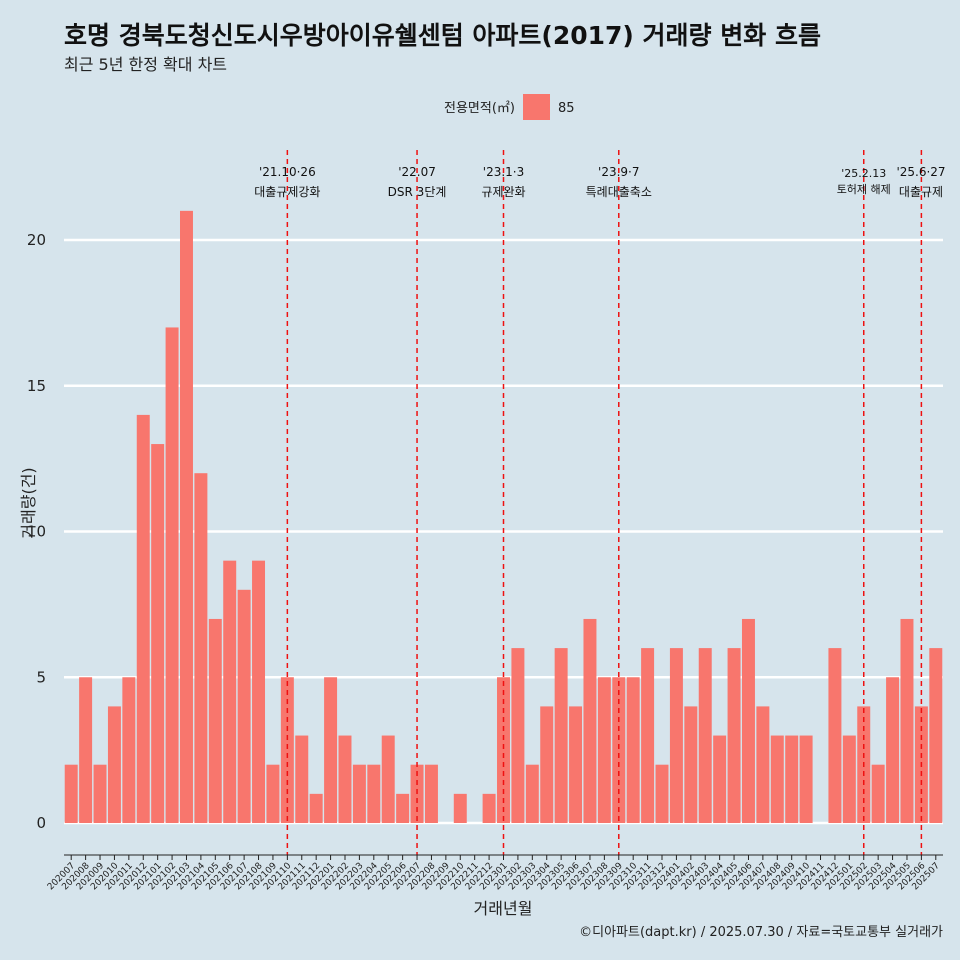 This screenshot has width=960, height=960. What do you see at coordinates (566, 108) in the screenshot?
I see `legend-label: 85` at bounding box center [566, 108].